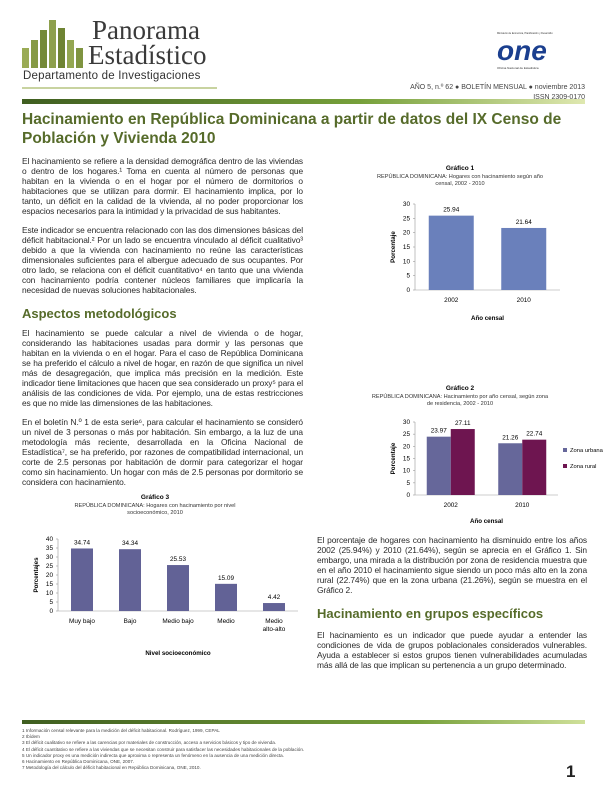  I want to click on data-label: 21.64, so click(524, 222).